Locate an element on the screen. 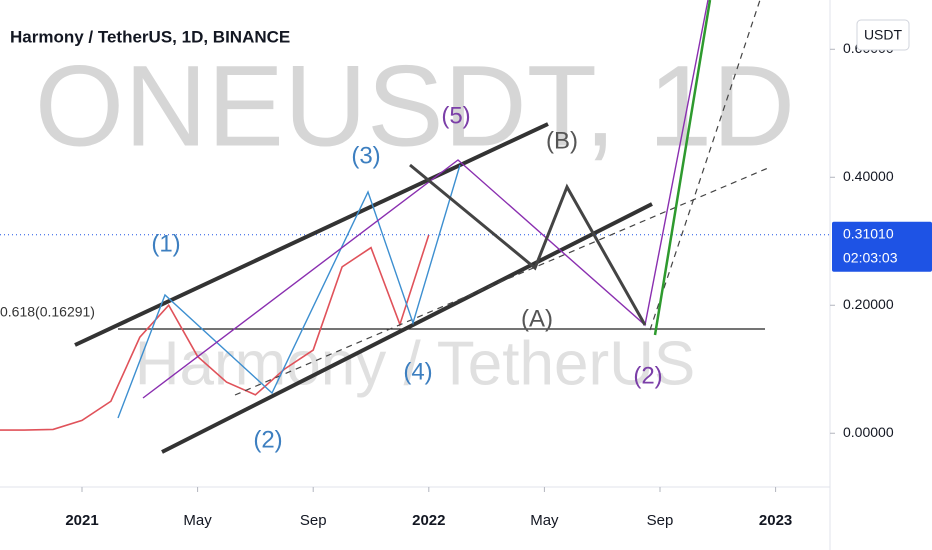  countdown-label: 02:03:03 is located at coordinates (870, 257).